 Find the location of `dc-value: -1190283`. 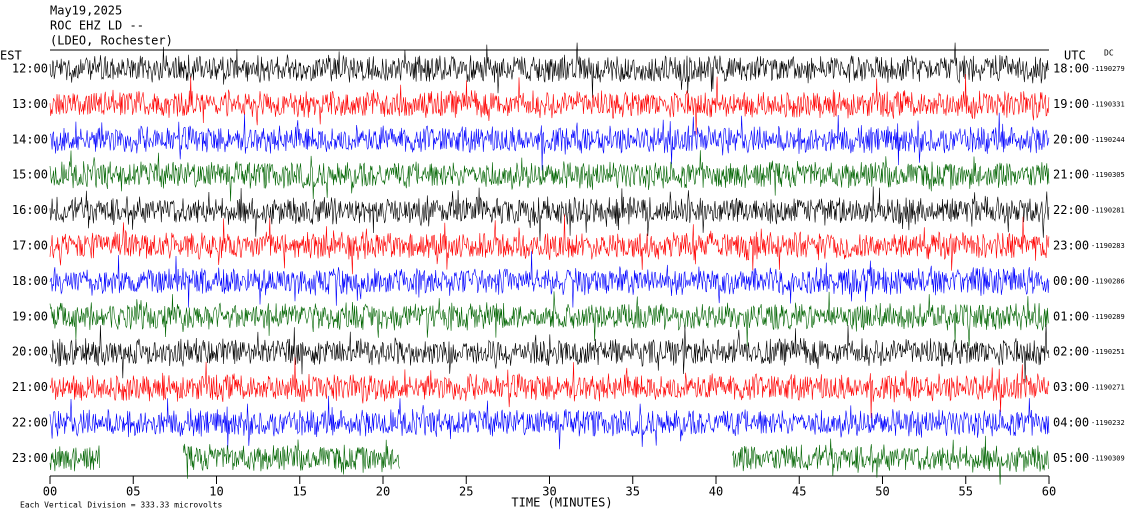

dc-value: -1190283 is located at coordinates (1108, 246).